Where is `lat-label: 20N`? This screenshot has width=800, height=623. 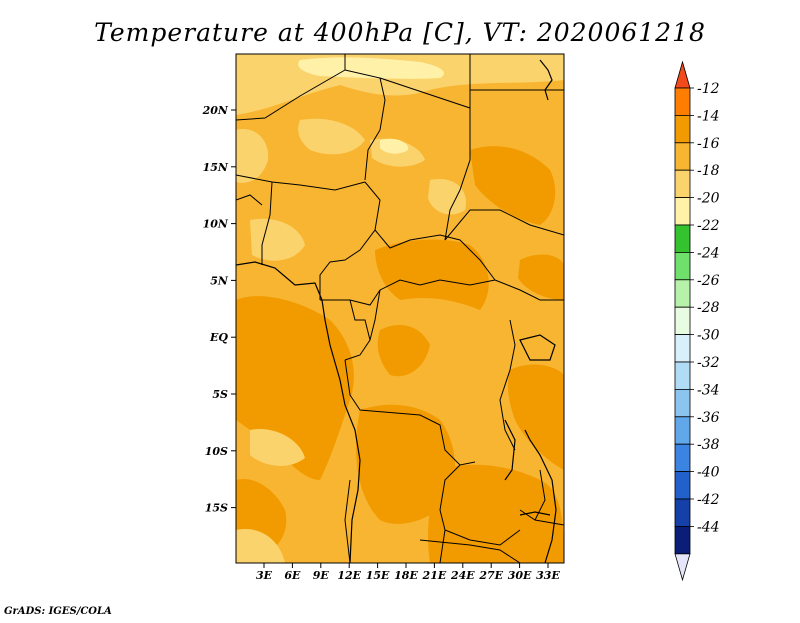
lat-label: 20N is located at coordinates (215, 110).